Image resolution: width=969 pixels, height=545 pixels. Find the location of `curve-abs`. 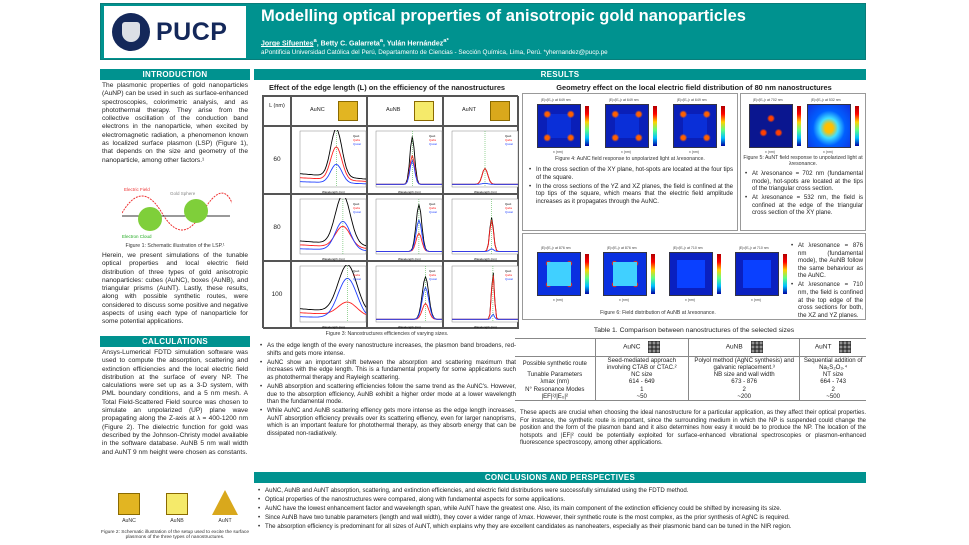

curve-abs is located at coordinates (333, 164).